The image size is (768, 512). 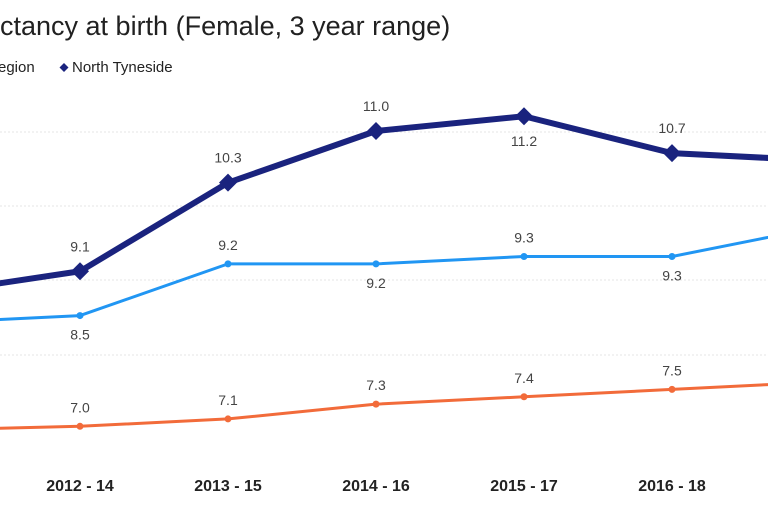 I want to click on data-label-region-2016-18: 9.3, so click(x=672, y=276).